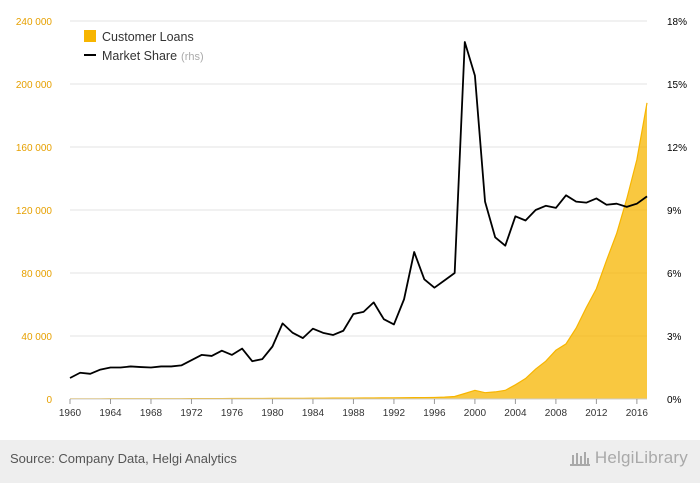 The image size is (700, 483). Describe the element at coordinates (579, 459) in the screenshot. I see `library-building-icon` at that location.